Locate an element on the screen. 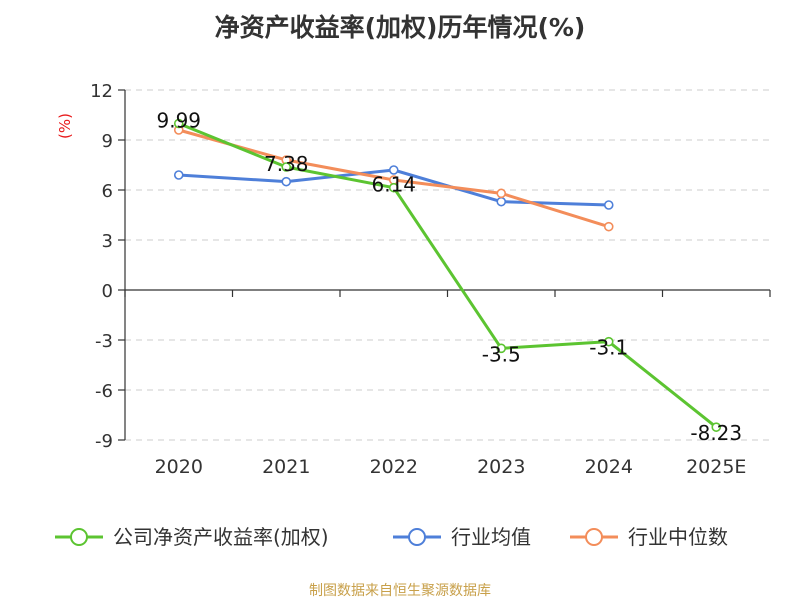 The image size is (800, 600). chart-title: 净资产收益率(加权)历年情况(%) is located at coordinates (400, 27).